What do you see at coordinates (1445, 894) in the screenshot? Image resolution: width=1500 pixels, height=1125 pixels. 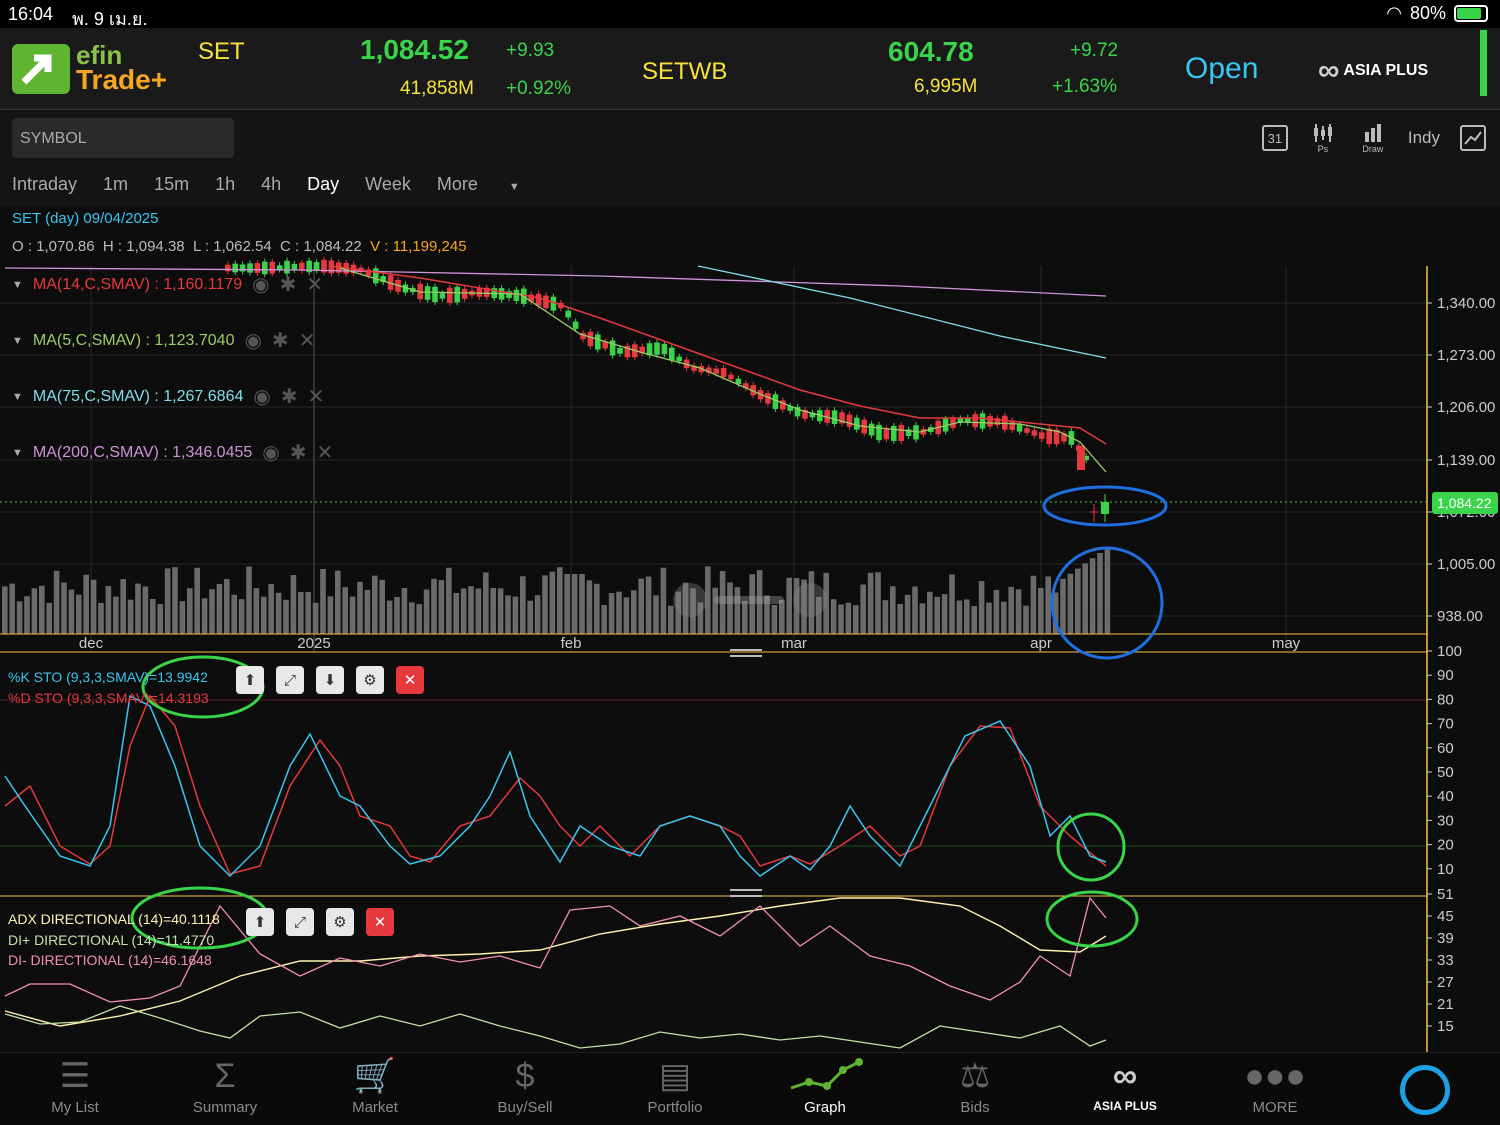 I see `adx-tick-label: 51` at bounding box center [1445, 894].